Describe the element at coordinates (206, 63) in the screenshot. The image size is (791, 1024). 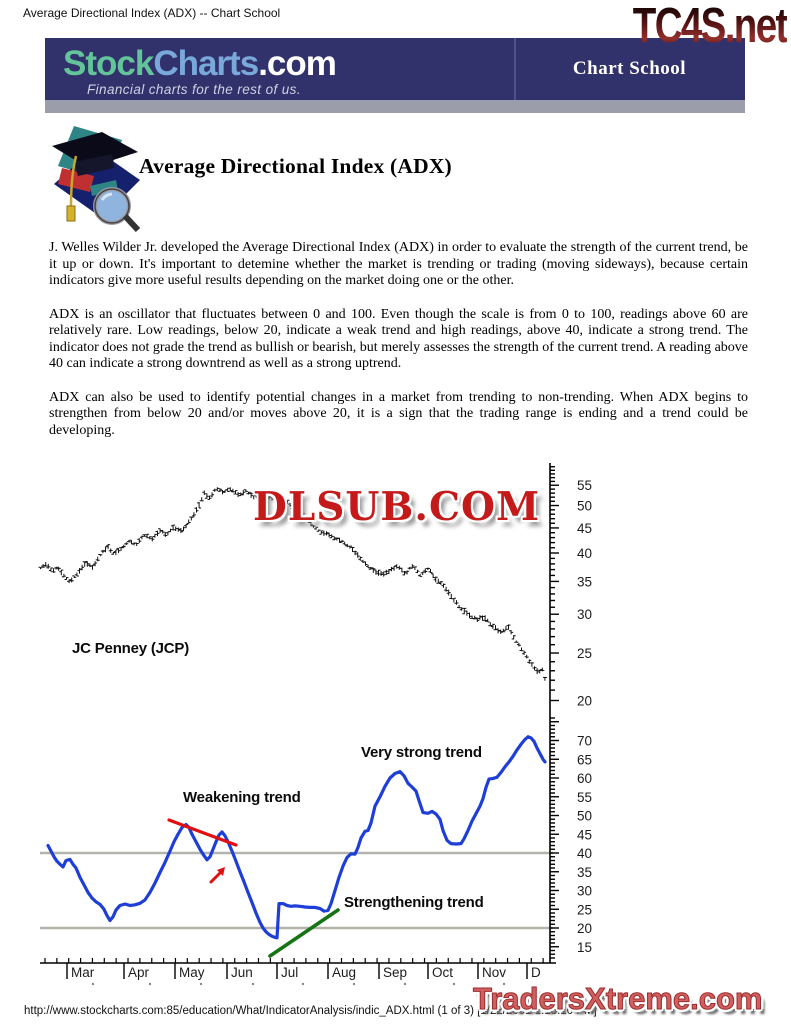
I see `logo-charts: Charts` at that location.